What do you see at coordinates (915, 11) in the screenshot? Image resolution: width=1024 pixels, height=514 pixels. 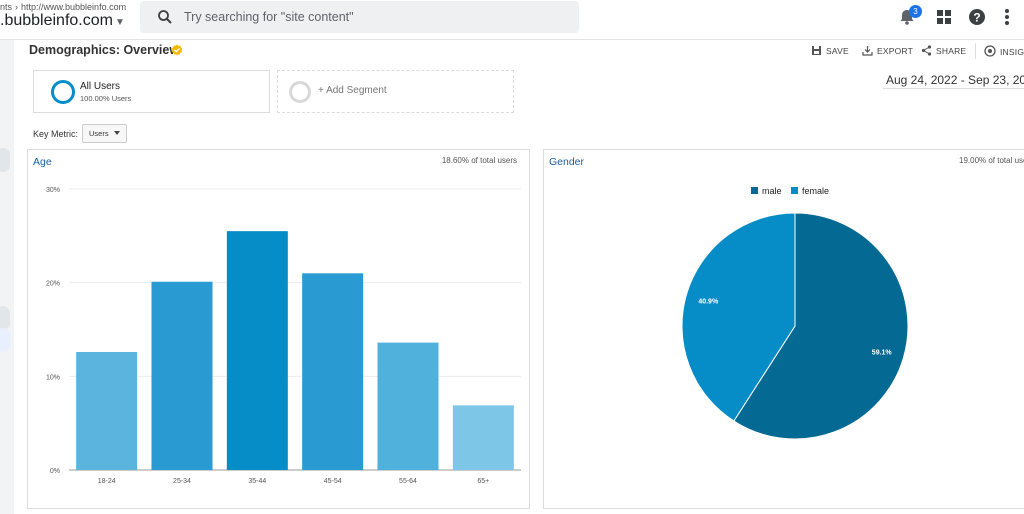 I see `notification-badge: 3` at bounding box center [915, 11].